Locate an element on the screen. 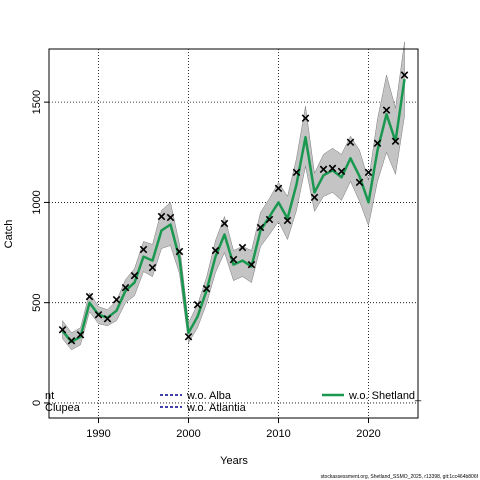  observed-point-2018 is located at coordinates (350, 142).